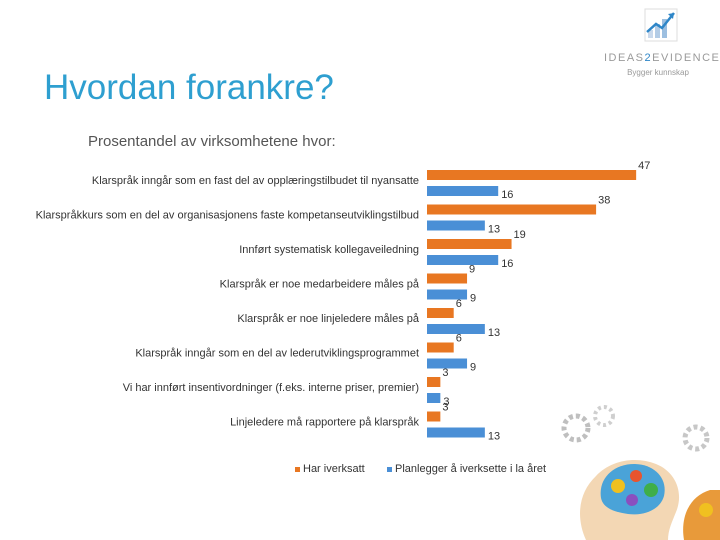 The width and height of the screenshot is (720, 540). Describe the element at coordinates (661, 25) in the screenshot. I see `growth-chart-icon` at that location.